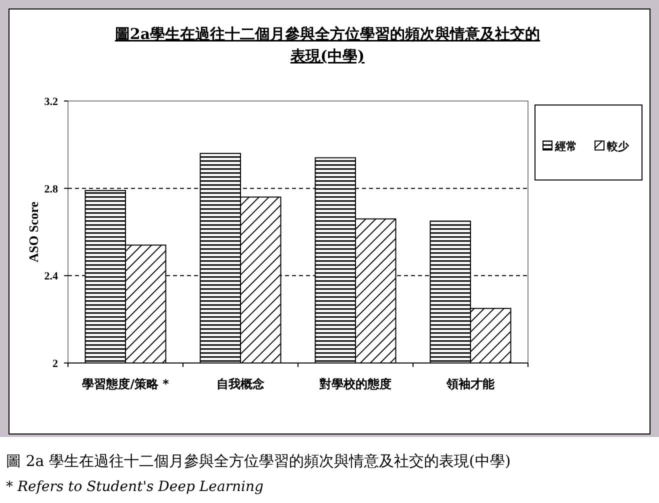 The height and width of the screenshot is (503, 659). What do you see at coordinates (126, 384) in the screenshot?
I see `x-tick-label: 學習態度/策略 *` at bounding box center [126, 384].